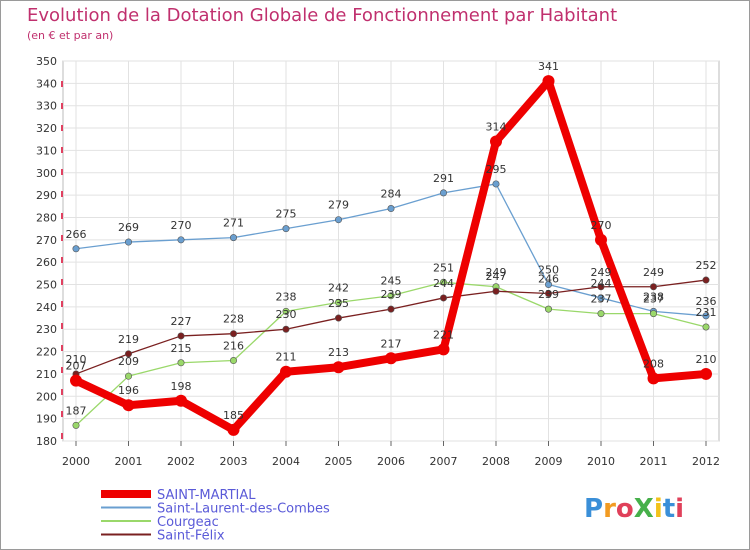 The image size is (750, 550). What do you see at coordinates (548, 270) in the screenshot?
I see `data-label: 250` at bounding box center [548, 270].